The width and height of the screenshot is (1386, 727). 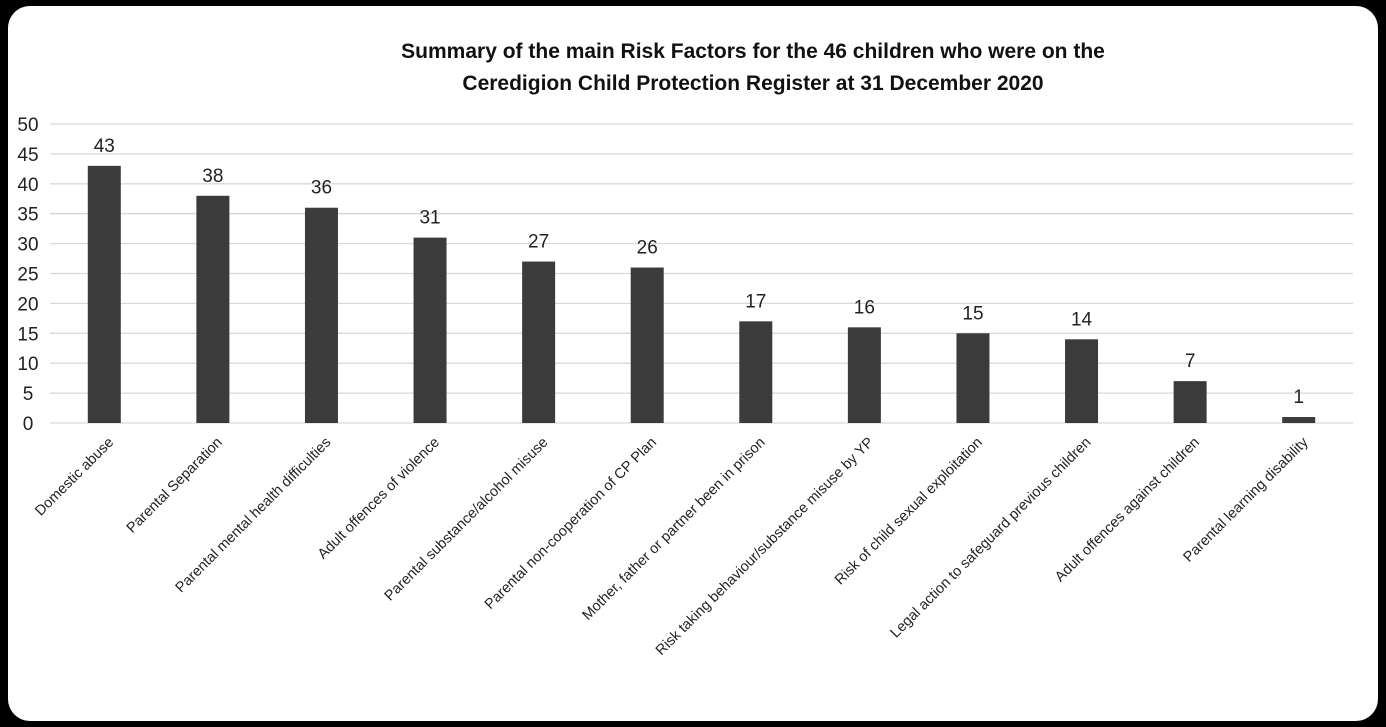 I want to click on data-label: 17, so click(x=755, y=301).